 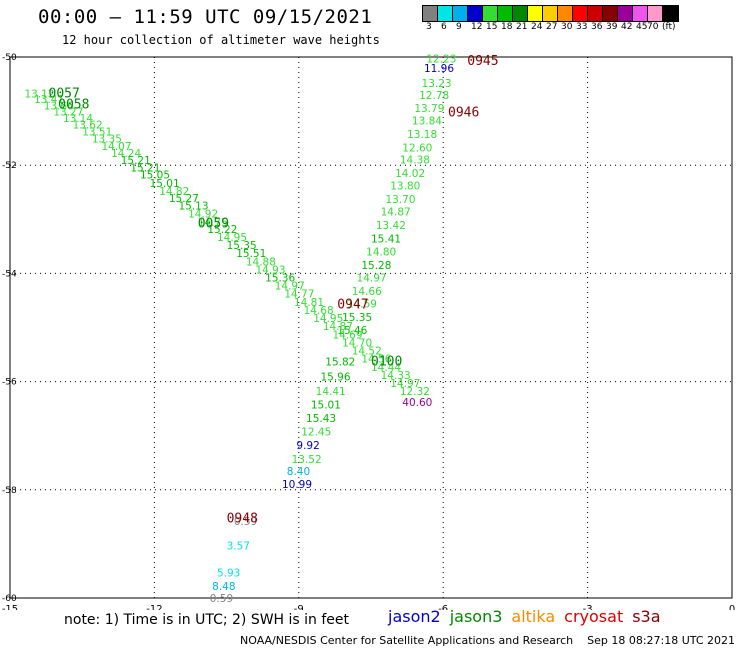 I want to click on wave-height-label: 14.80, so click(x=381, y=253).